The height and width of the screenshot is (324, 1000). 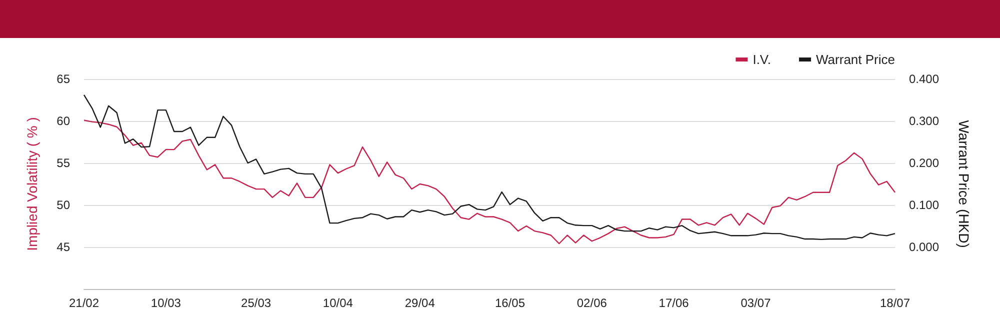 What do you see at coordinates (63, 79) in the screenshot?
I see `y-tick-label: 65` at bounding box center [63, 79].